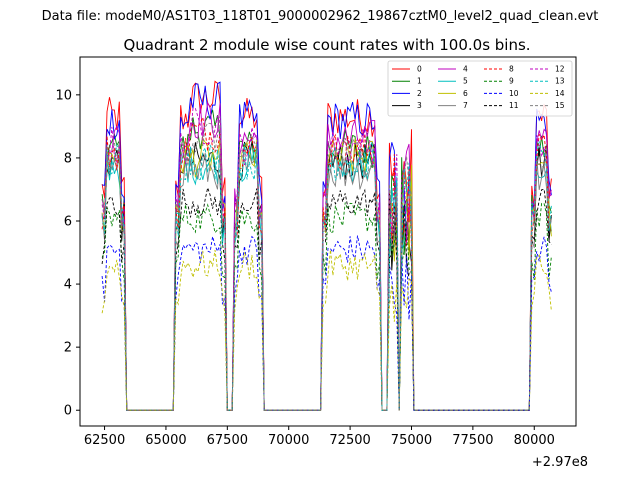 The height and width of the screenshot is (480, 640). Describe the element at coordinates (411, 440) in the screenshot. I see `x-tick-label: 75000` at that location.